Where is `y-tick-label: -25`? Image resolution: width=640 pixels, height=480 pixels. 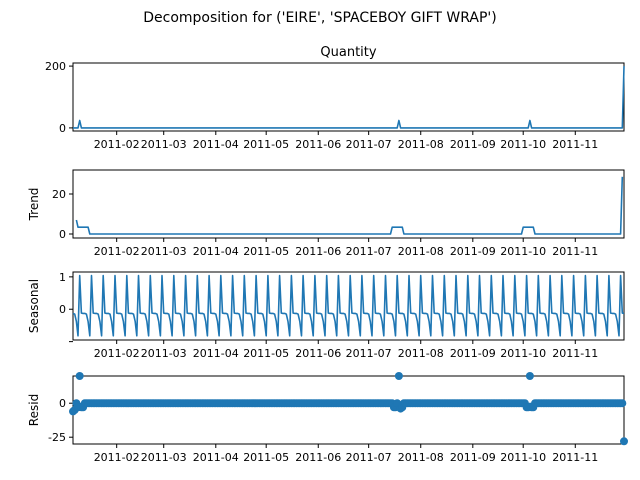
y-tick-label: -25 is located at coordinates (57, 437).